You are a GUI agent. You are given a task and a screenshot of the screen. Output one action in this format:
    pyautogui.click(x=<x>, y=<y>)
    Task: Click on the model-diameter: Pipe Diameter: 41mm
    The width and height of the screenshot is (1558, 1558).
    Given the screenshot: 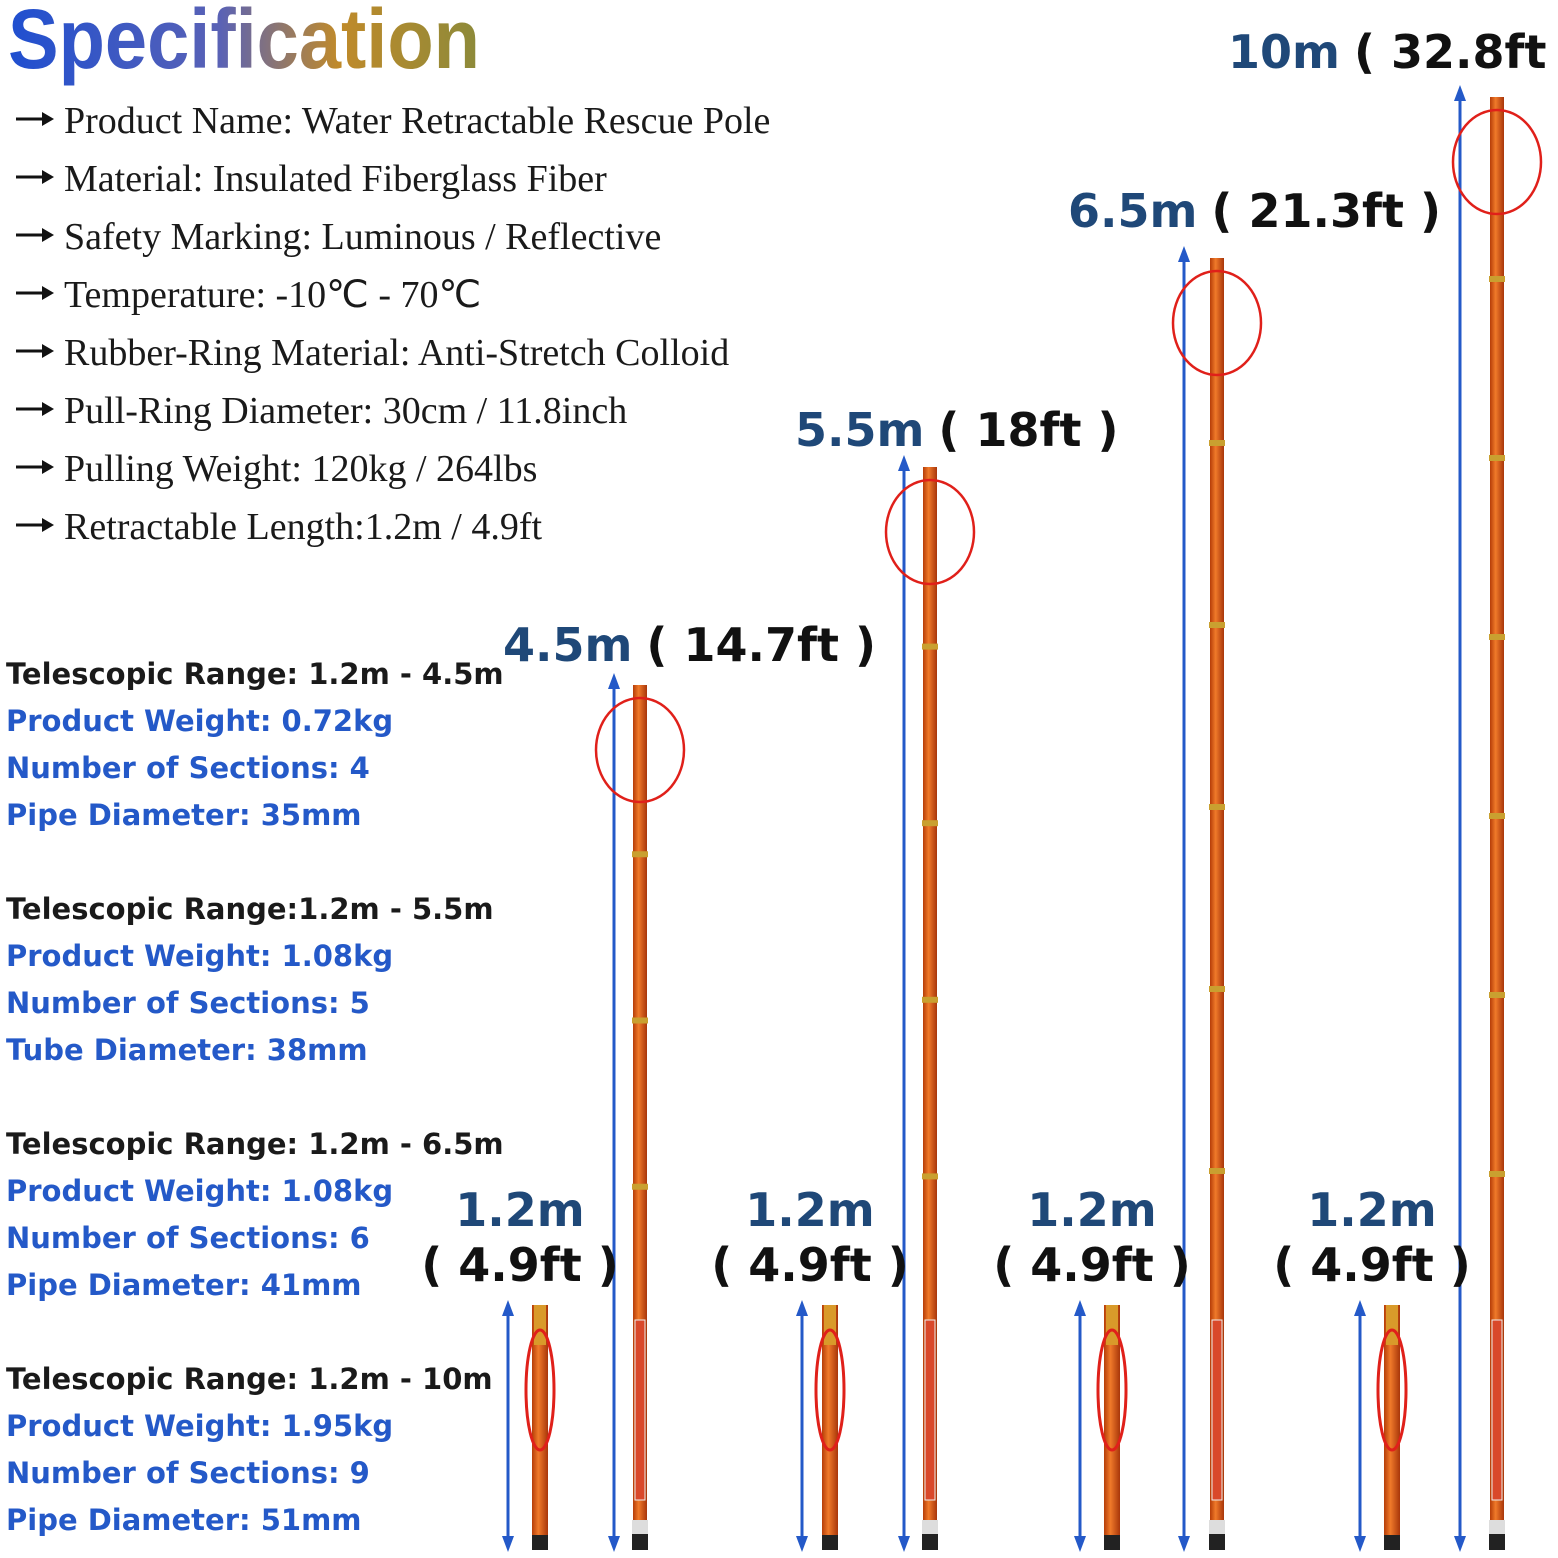 What is the action you would take?
    pyautogui.click(x=184, y=1285)
    